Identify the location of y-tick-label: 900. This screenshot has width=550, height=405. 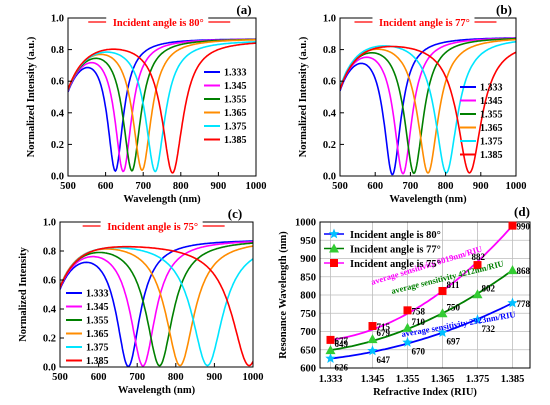
(308, 259).